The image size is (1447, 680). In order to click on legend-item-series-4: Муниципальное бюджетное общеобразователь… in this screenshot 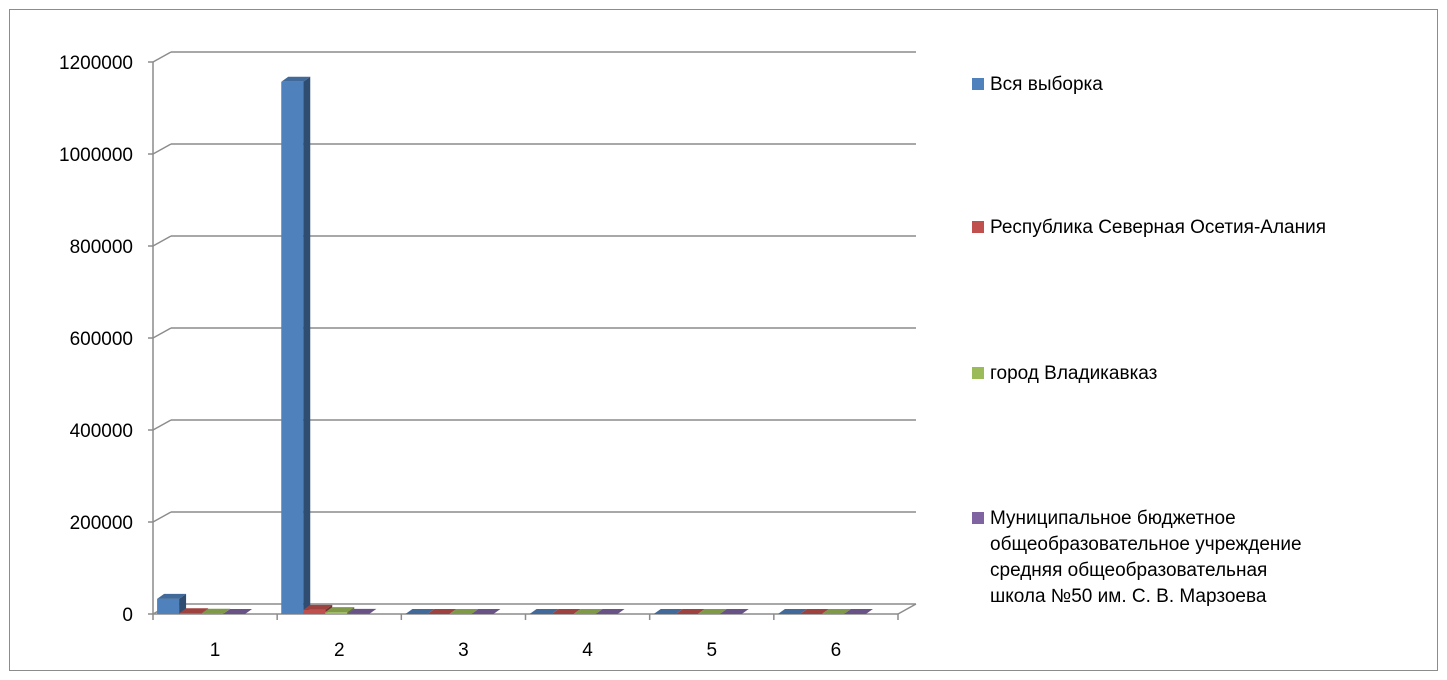, I will do `click(1141, 558)`.